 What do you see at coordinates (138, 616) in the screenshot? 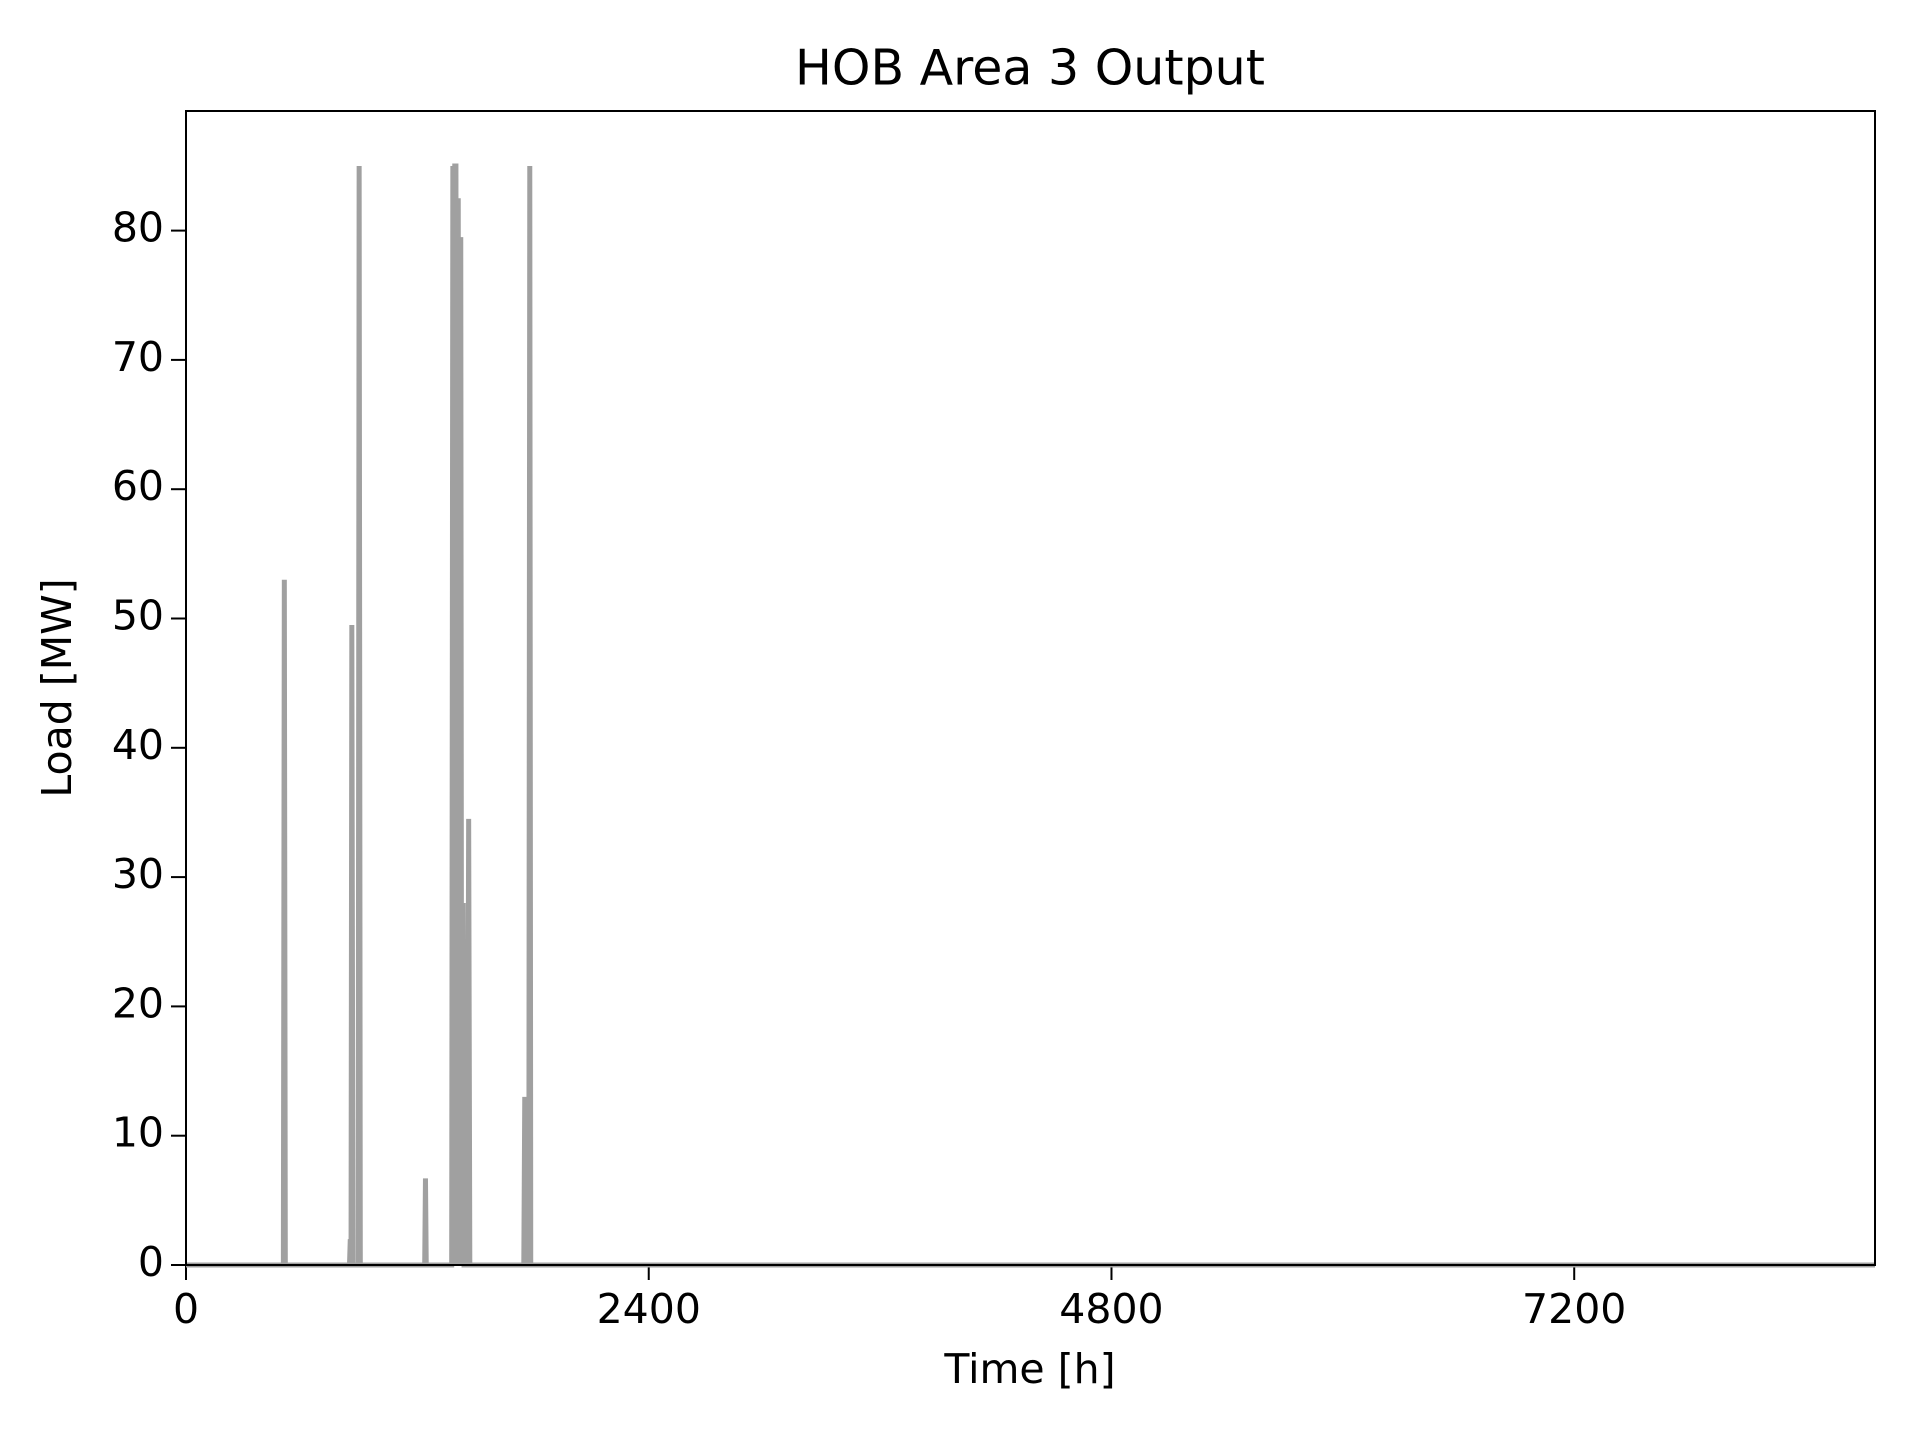
I see `y-tick-label: 50` at bounding box center [138, 616].